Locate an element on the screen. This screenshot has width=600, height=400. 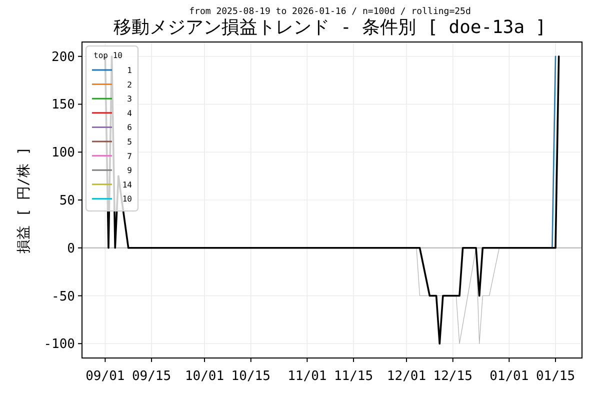
x-tick-label: 10/15 is located at coordinates (250, 376).